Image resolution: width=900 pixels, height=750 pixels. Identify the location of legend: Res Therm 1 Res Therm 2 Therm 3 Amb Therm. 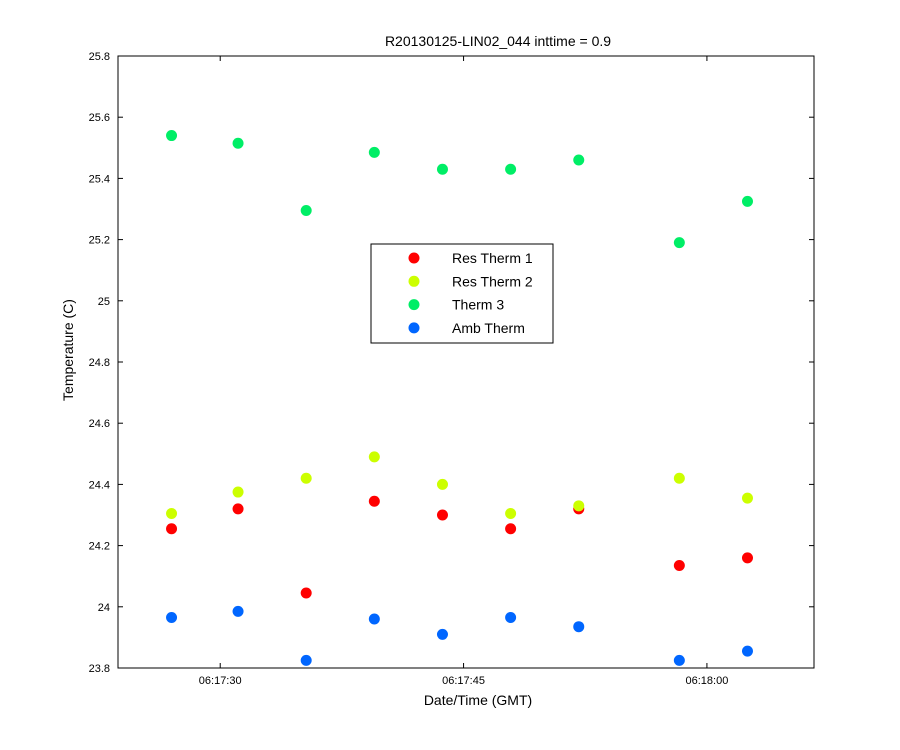
(462, 293).